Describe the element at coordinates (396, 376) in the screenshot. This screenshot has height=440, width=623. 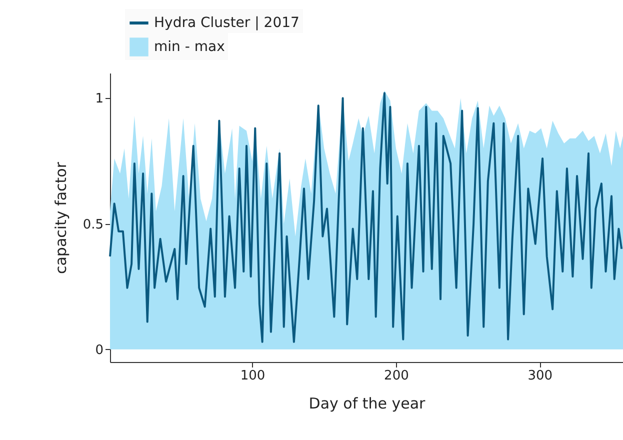
I see `x-tick-label: 200` at that location.